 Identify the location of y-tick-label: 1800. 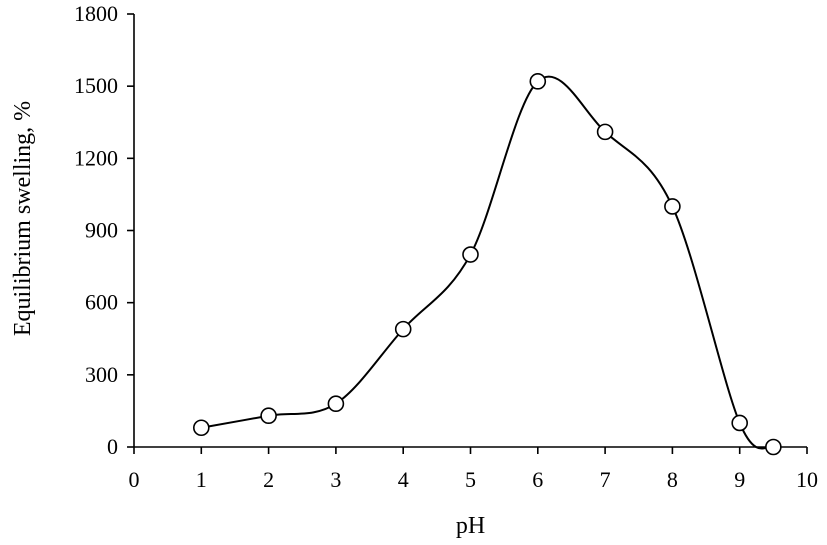
(96, 13).